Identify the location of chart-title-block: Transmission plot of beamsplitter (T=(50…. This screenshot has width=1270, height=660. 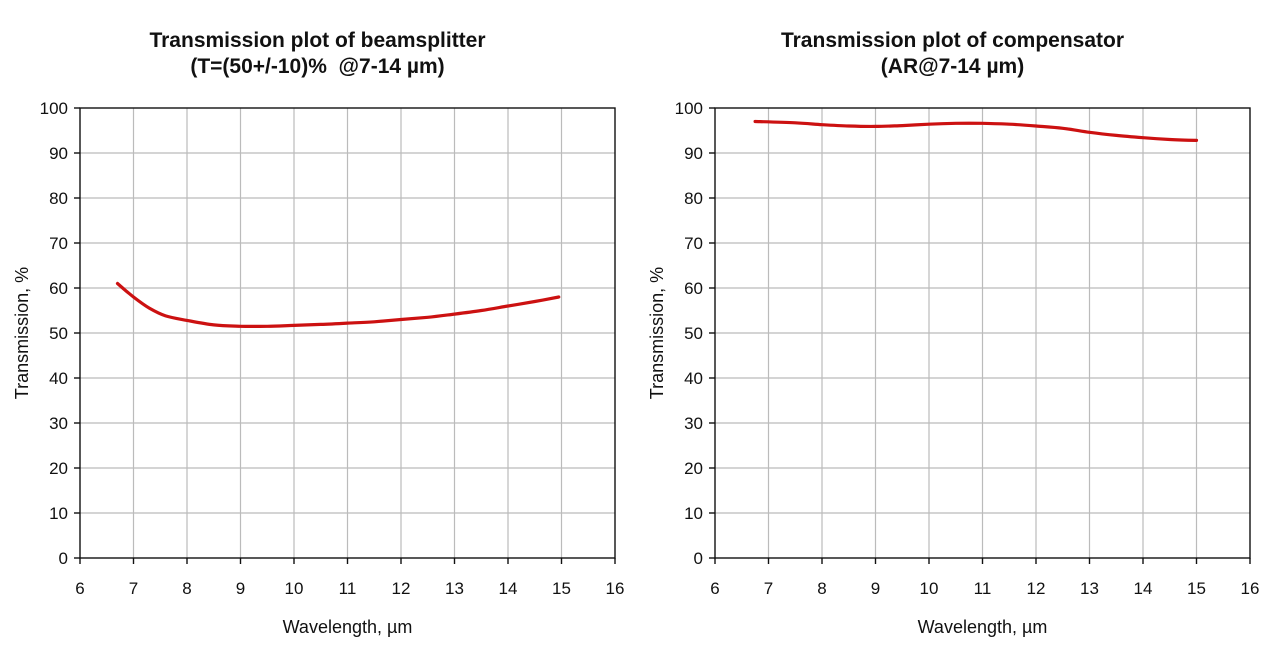
(317, 54).